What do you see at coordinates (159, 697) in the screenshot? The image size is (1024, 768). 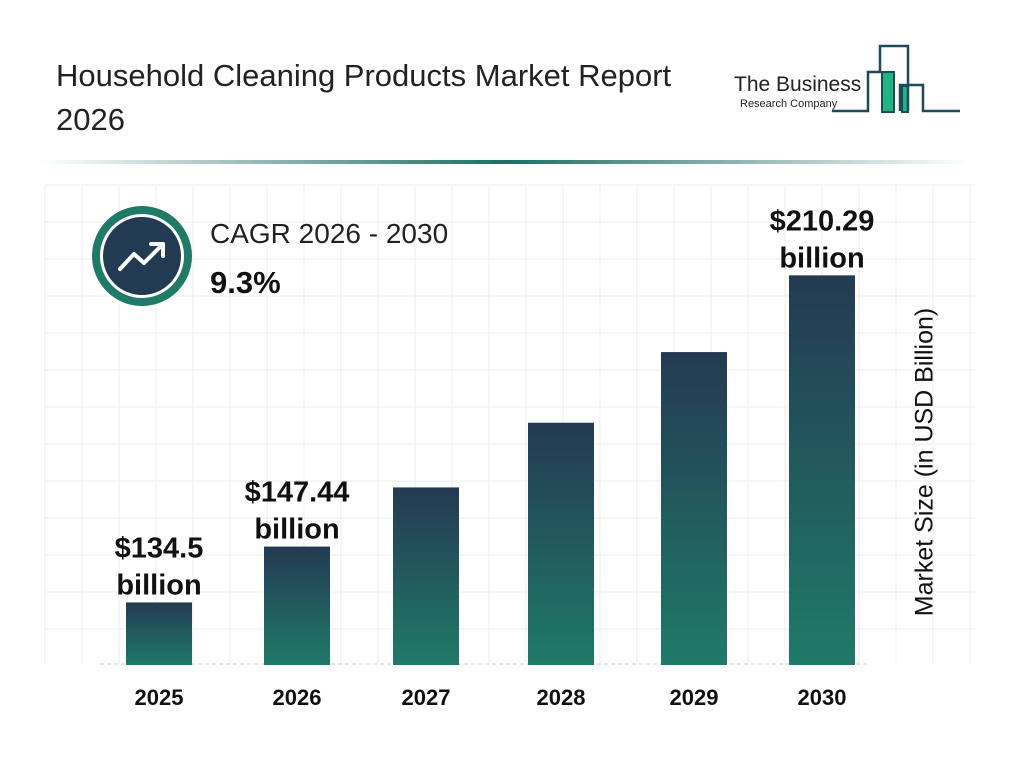 I see `x-tick-label: 2025` at bounding box center [159, 697].